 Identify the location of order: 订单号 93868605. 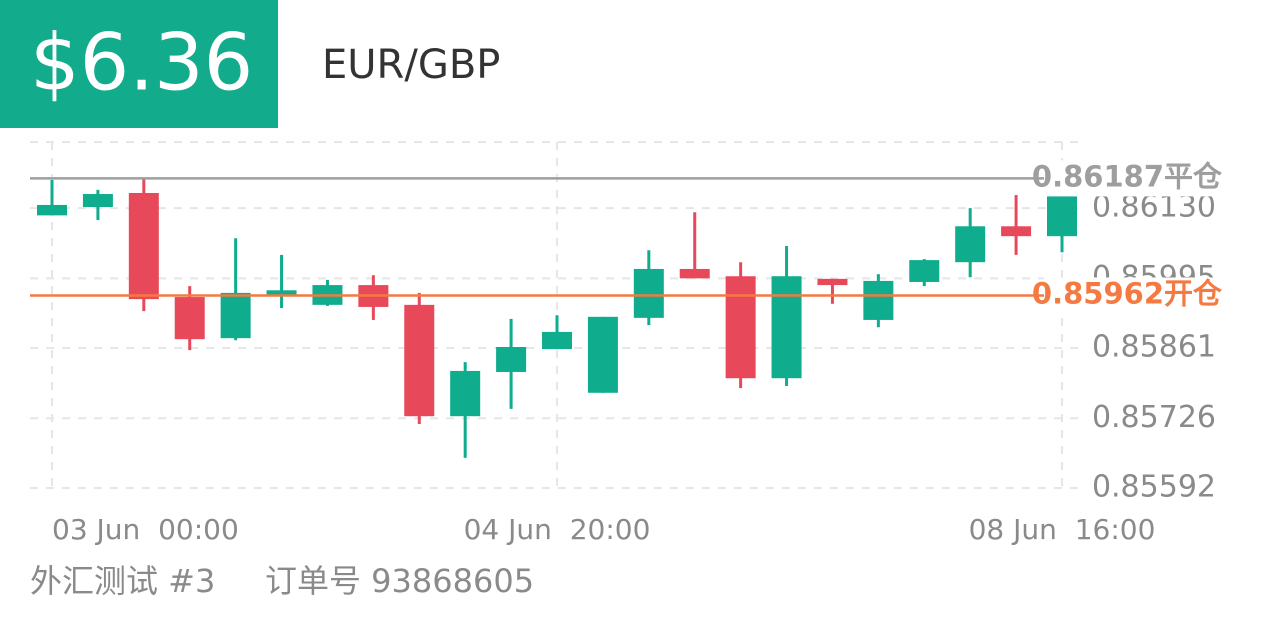
(399, 581).